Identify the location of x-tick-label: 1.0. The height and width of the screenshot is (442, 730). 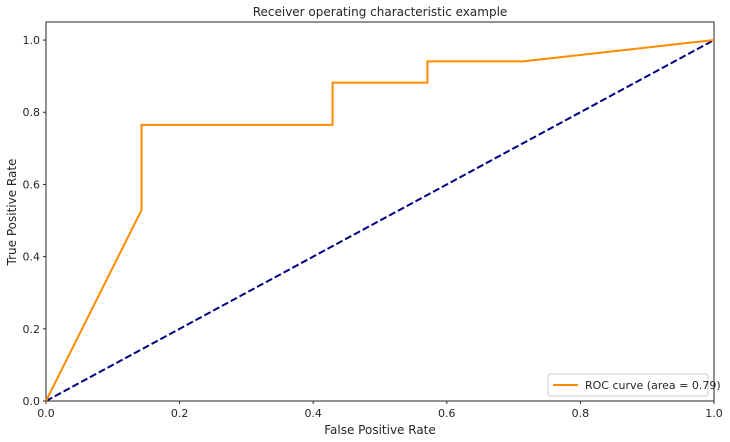
(714, 413).